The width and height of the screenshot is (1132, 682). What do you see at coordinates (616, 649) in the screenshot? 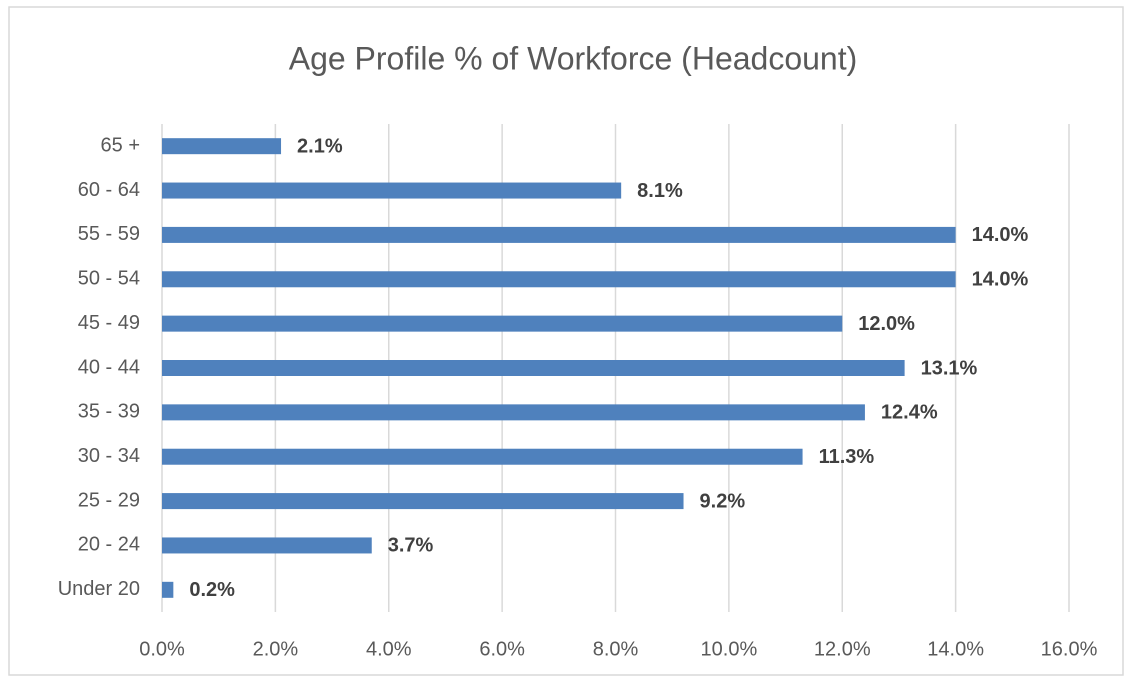
I see `x-tick-label: 8.0%` at bounding box center [616, 649].